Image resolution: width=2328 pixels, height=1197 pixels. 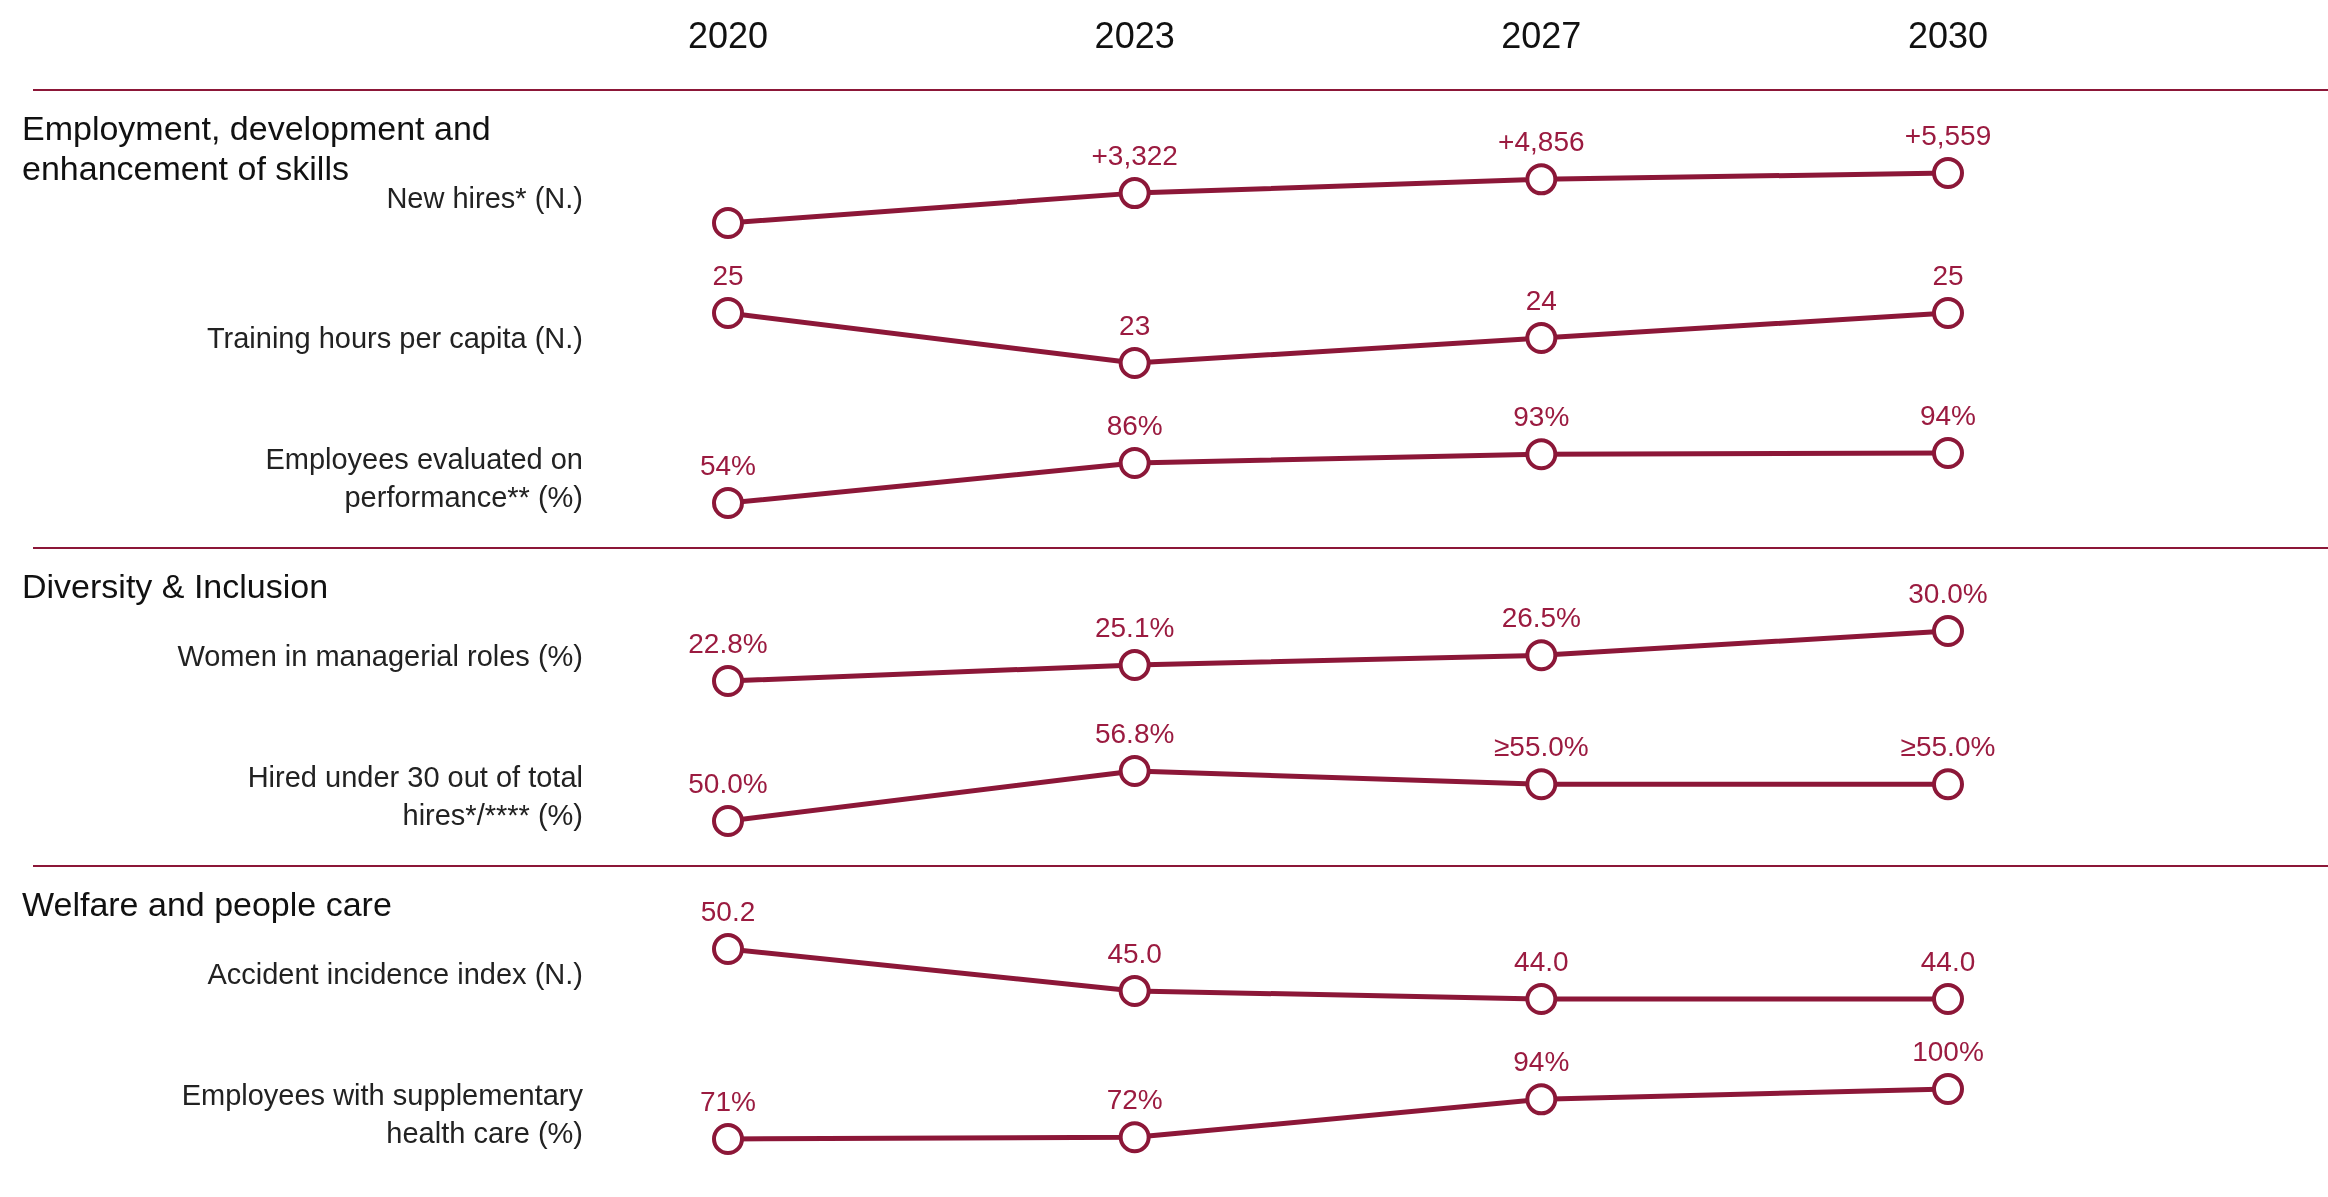 I want to click on data-label: +4,856, so click(x=1541, y=142).